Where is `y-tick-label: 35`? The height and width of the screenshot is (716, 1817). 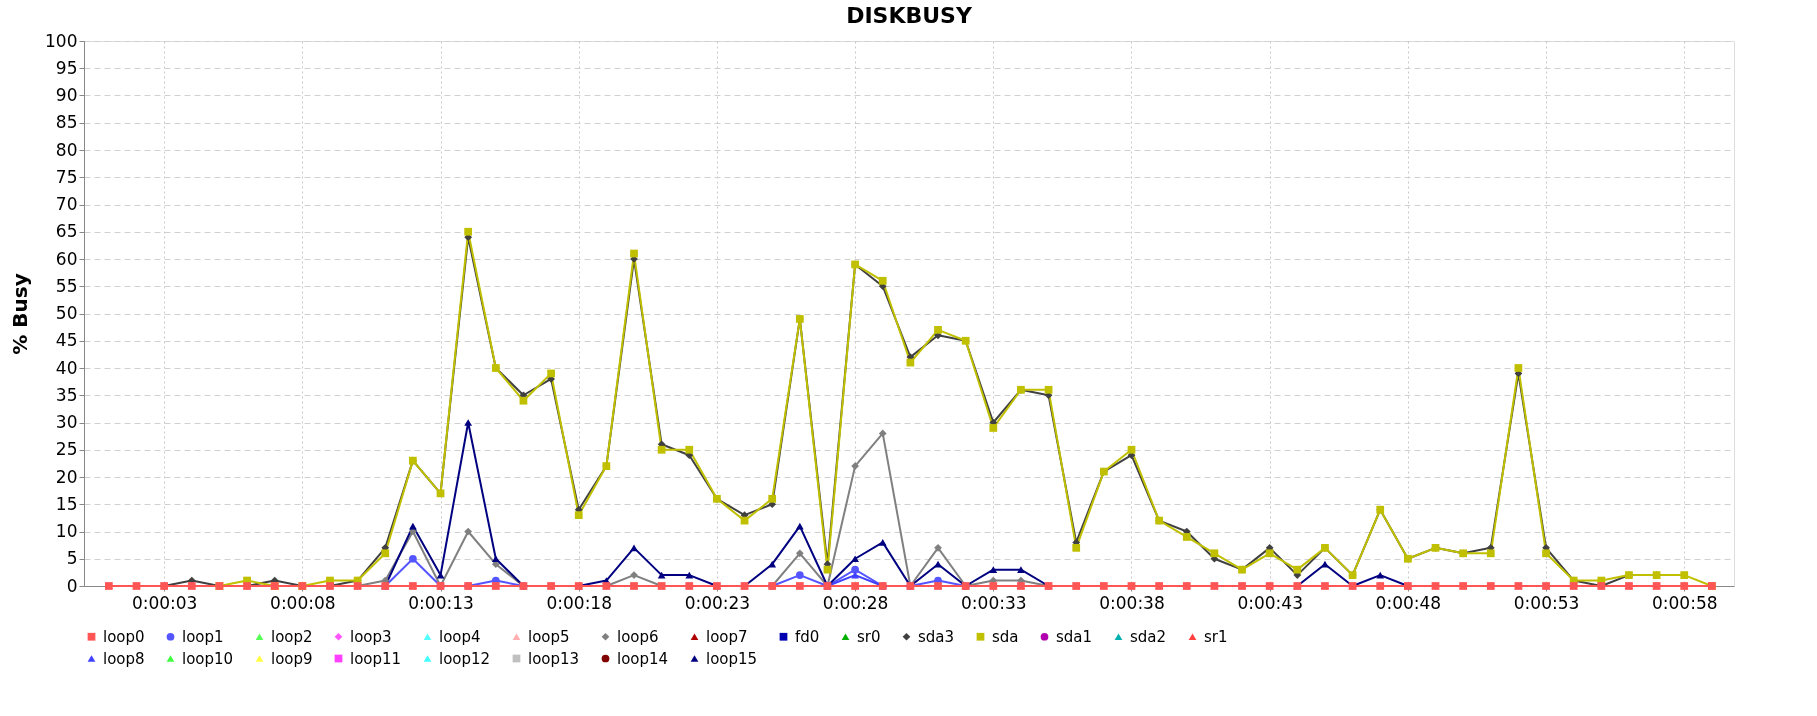 y-tick-label: 35 is located at coordinates (66, 394).